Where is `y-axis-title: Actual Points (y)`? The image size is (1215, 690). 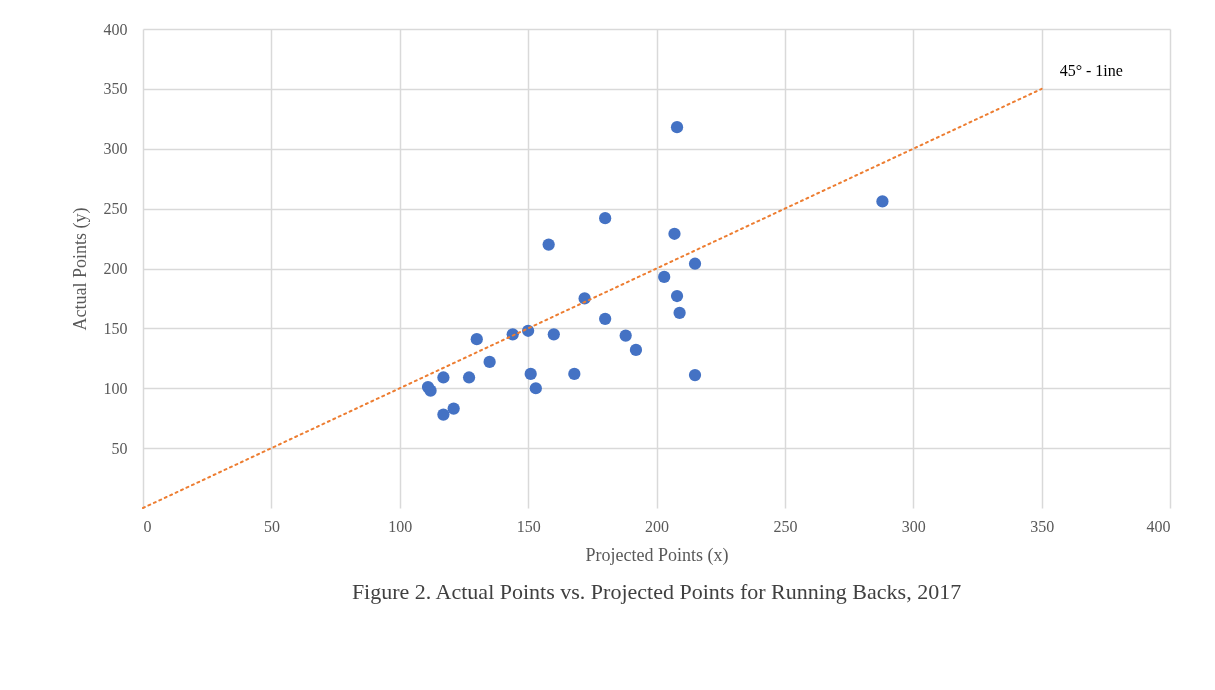 y-axis-title: Actual Points (y) is located at coordinates (80, 269).